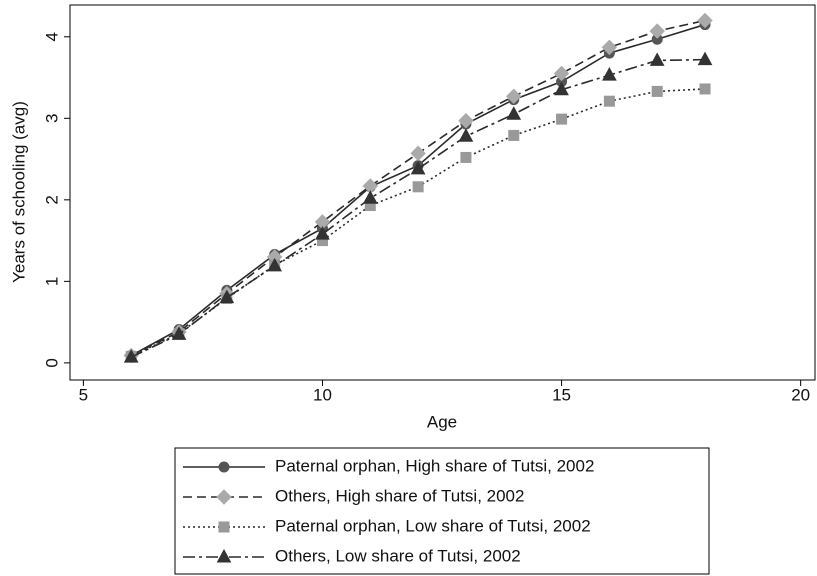 The width and height of the screenshot is (817, 576). What do you see at coordinates (83, 394) in the screenshot?
I see `x-tick-label: 5` at bounding box center [83, 394].